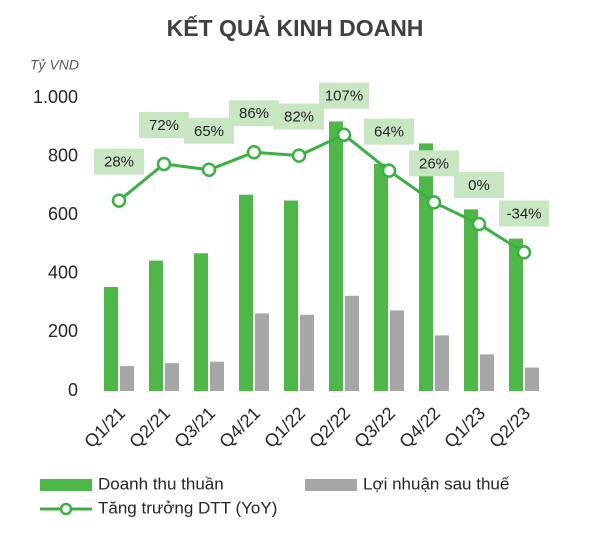 This screenshot has width=609, height=537. I want to click on data-label: -34%, so click(523, 213).